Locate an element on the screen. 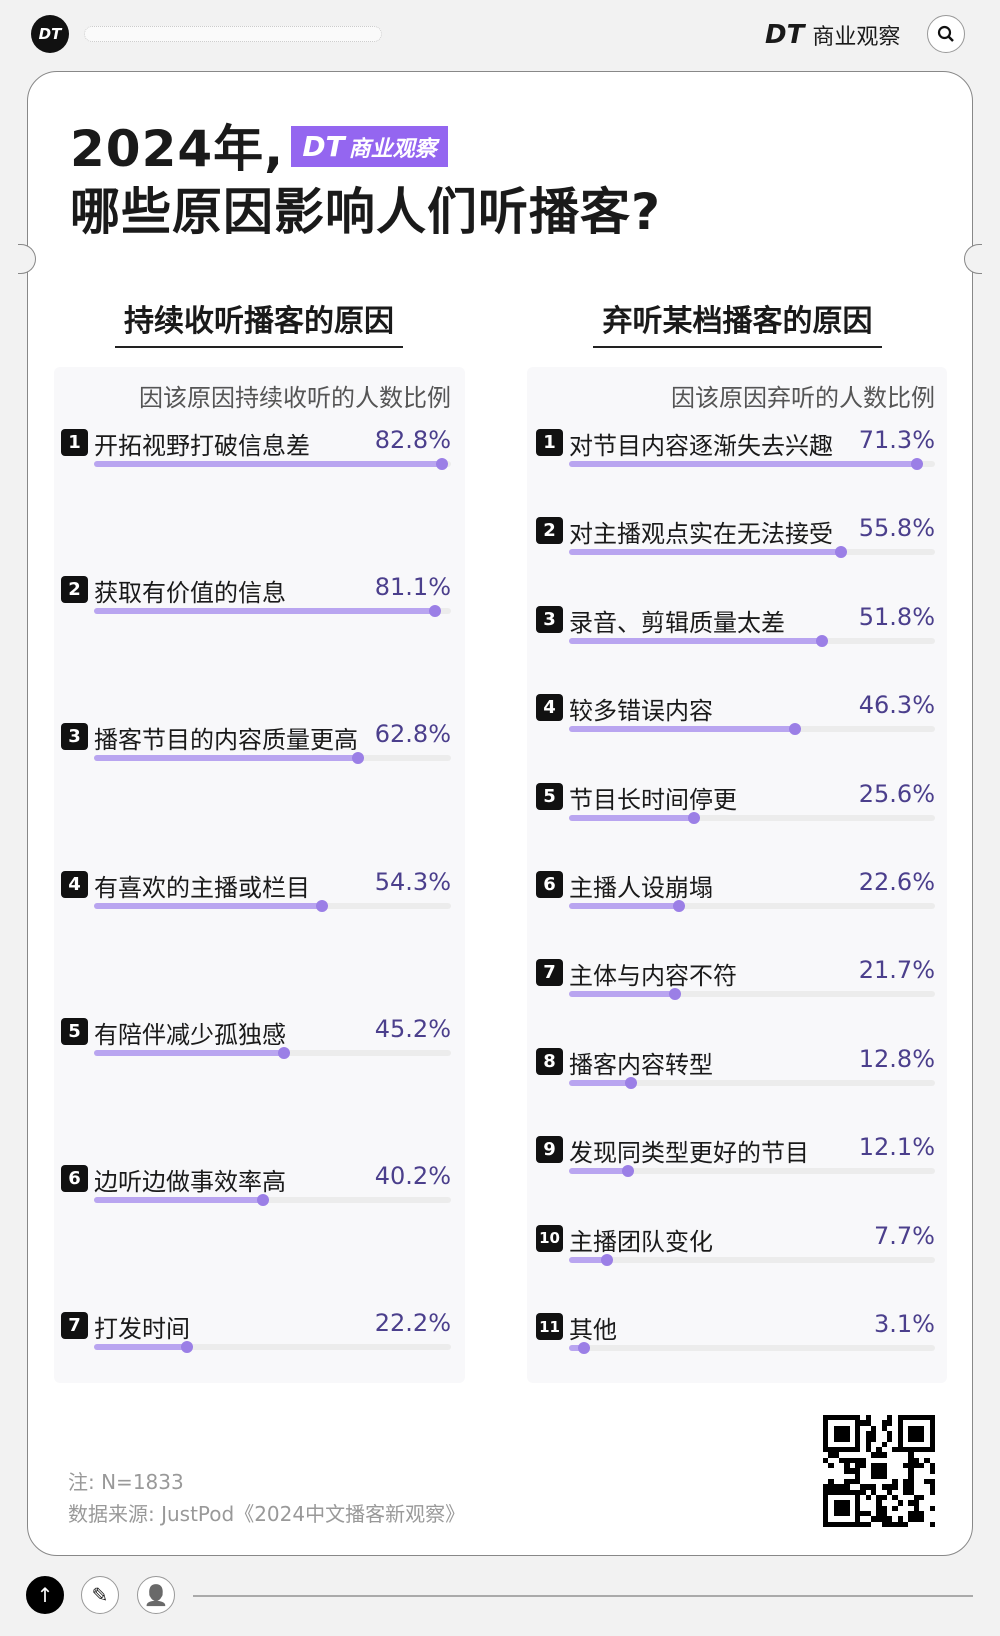 Image resolution: width=1000 pixels, height=1636 pixels. divider is located at coordinates (583, 1596).